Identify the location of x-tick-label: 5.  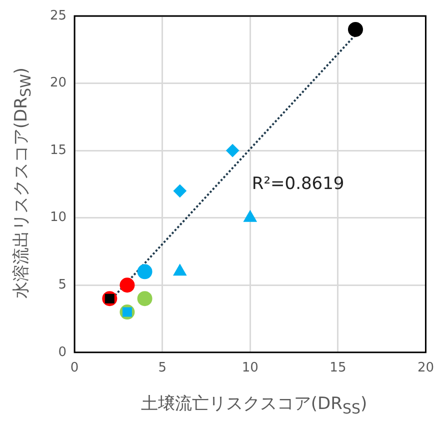
(162, 368).